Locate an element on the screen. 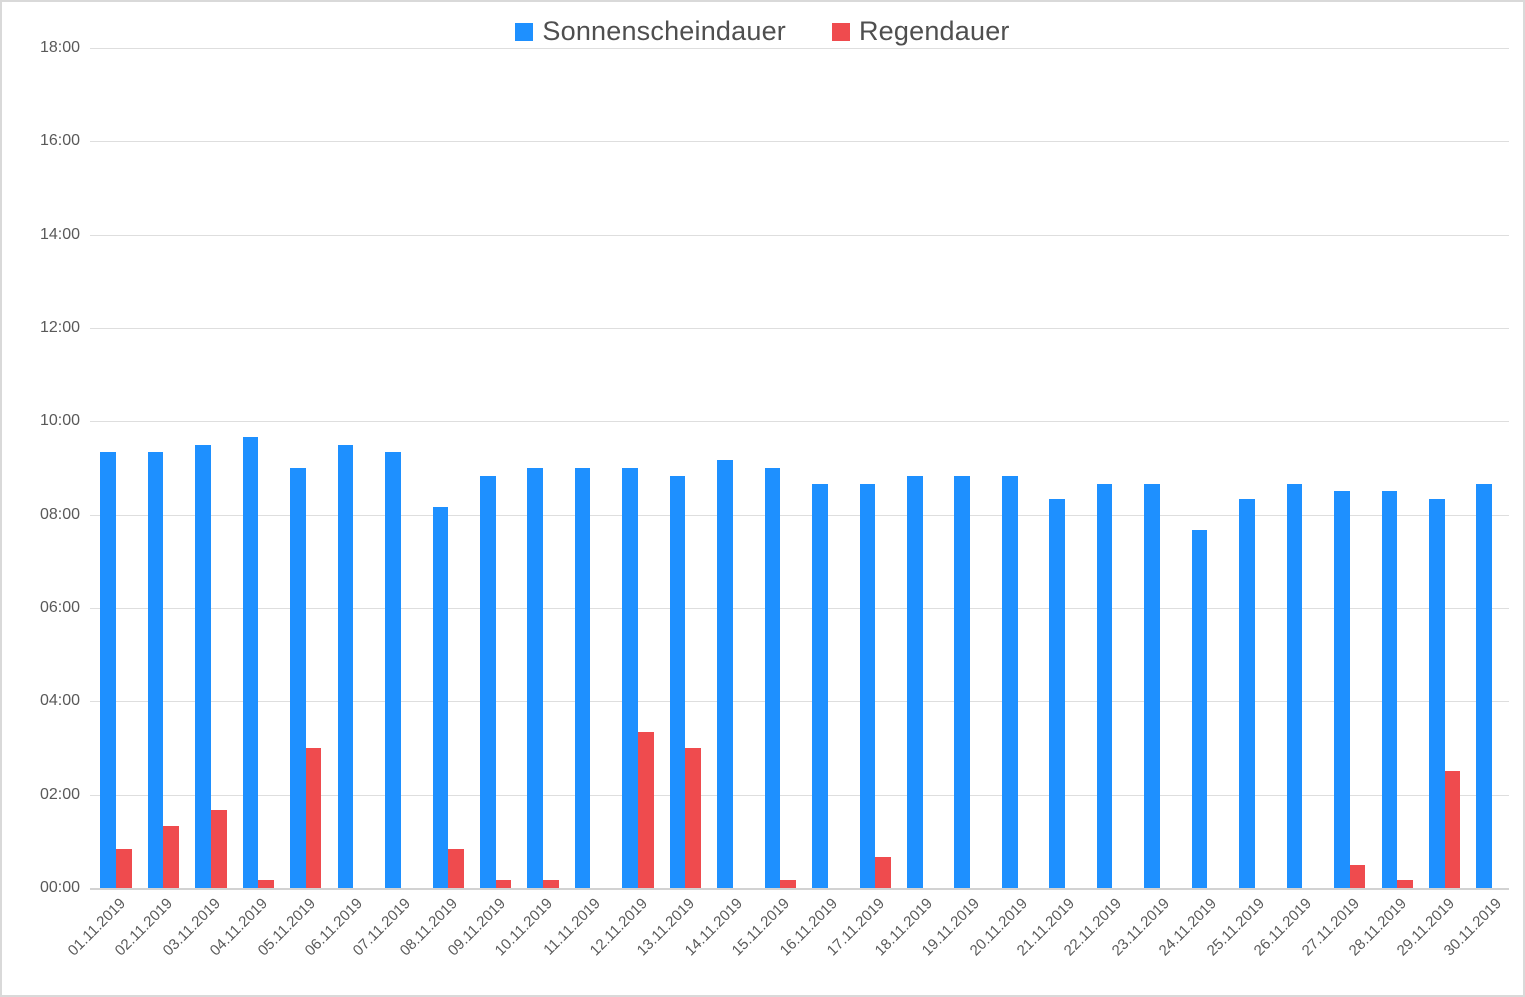 This screenshot has width=1525, height=997. bar-sonnenscheindauer-12.11.2019 is located at coordinates (630, 678).